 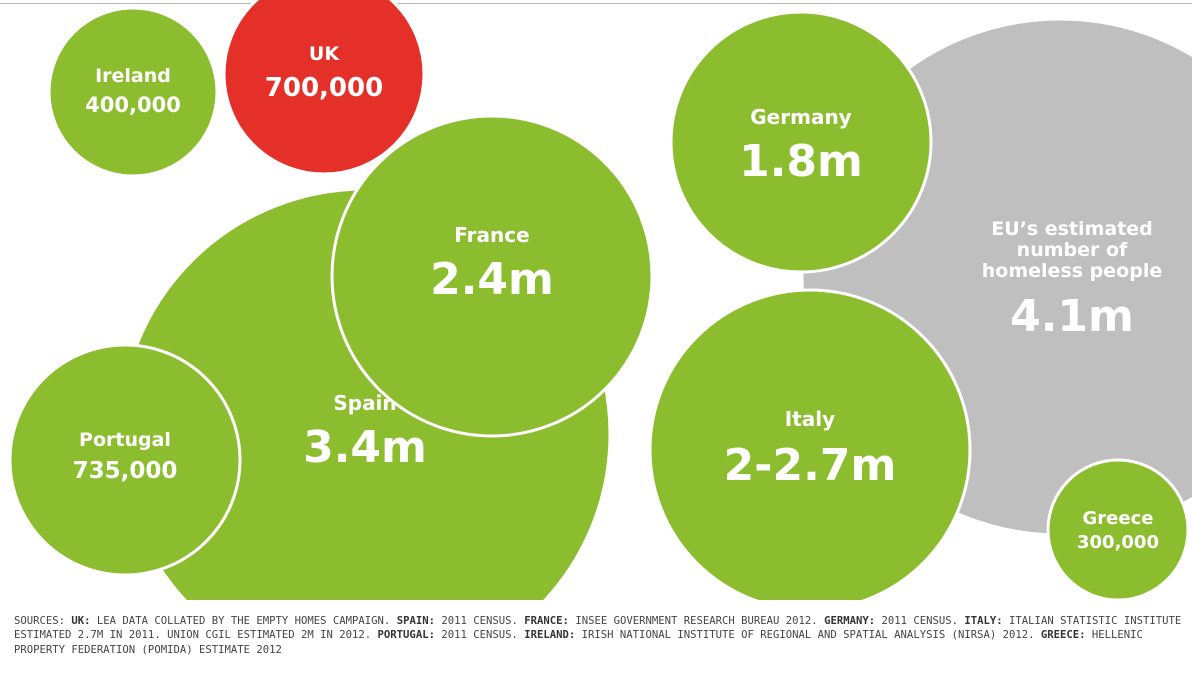 What do you see at coordinates (810, 465) in the screenshot?
I see `bubble-value-label: 2-2.7m` at bounding box center [810, 465].